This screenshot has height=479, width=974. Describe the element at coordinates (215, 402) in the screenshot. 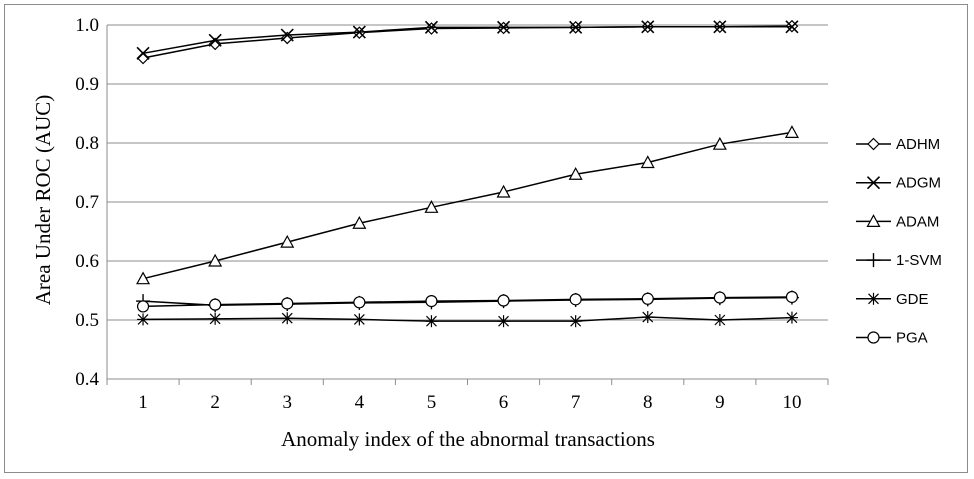

I see `x-tick-label: 2` at that location.